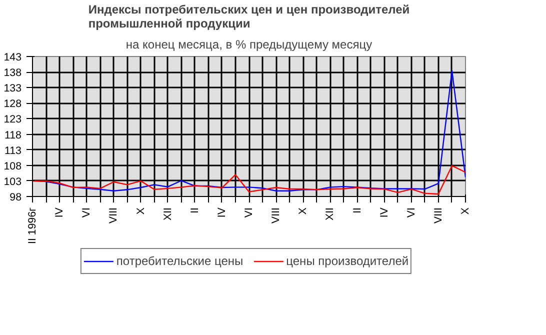 The height and width of the screenshot is (335, 546). What do you see at coordinates (347, 261) in the screenshot?
I see `legend-label: цены производителей` at bounding box center [347, 261].